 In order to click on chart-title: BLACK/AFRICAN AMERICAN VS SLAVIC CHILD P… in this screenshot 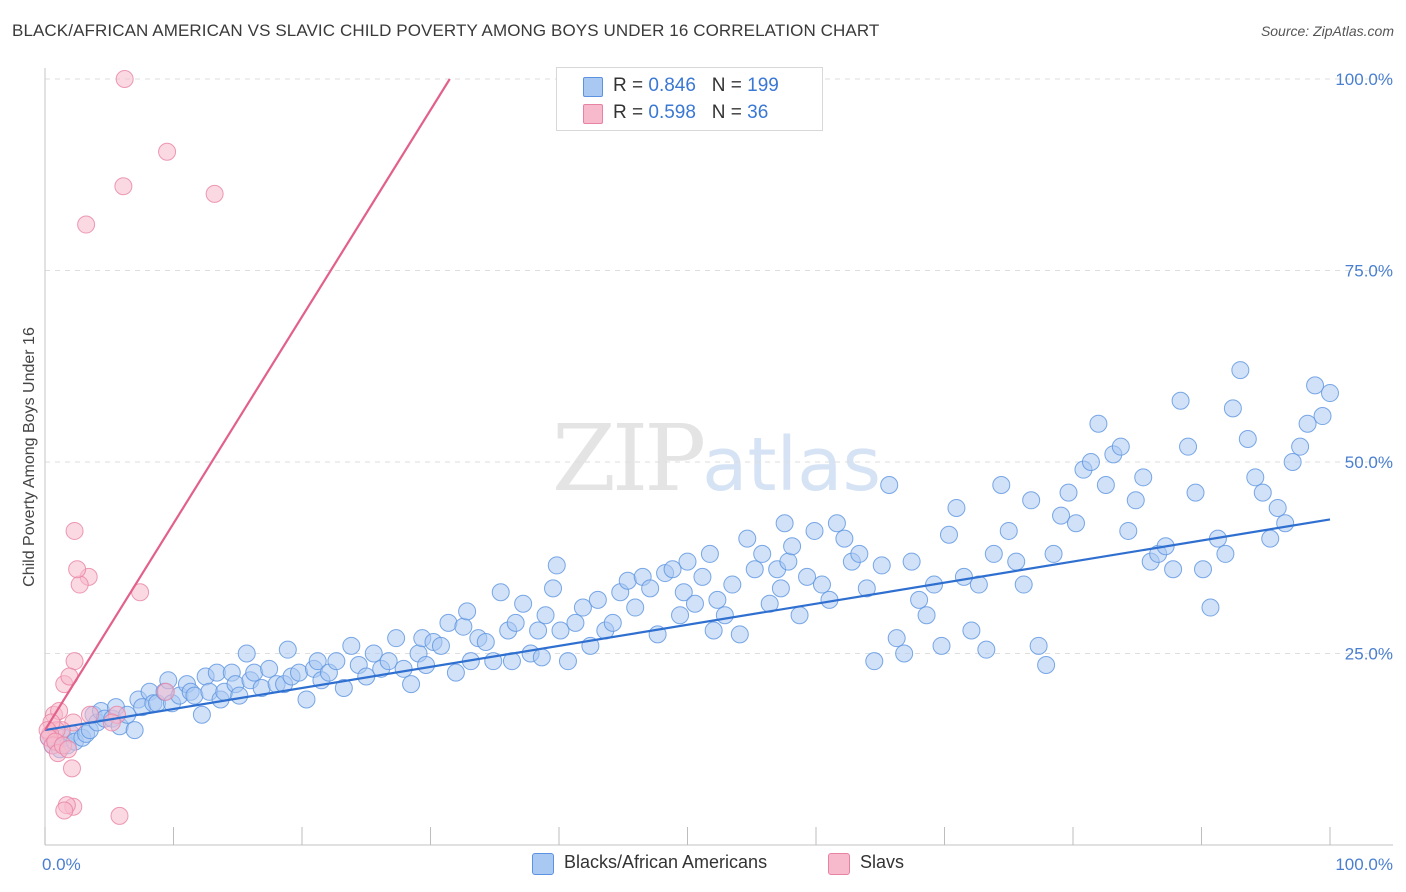, I will do `click(446, 30)`.